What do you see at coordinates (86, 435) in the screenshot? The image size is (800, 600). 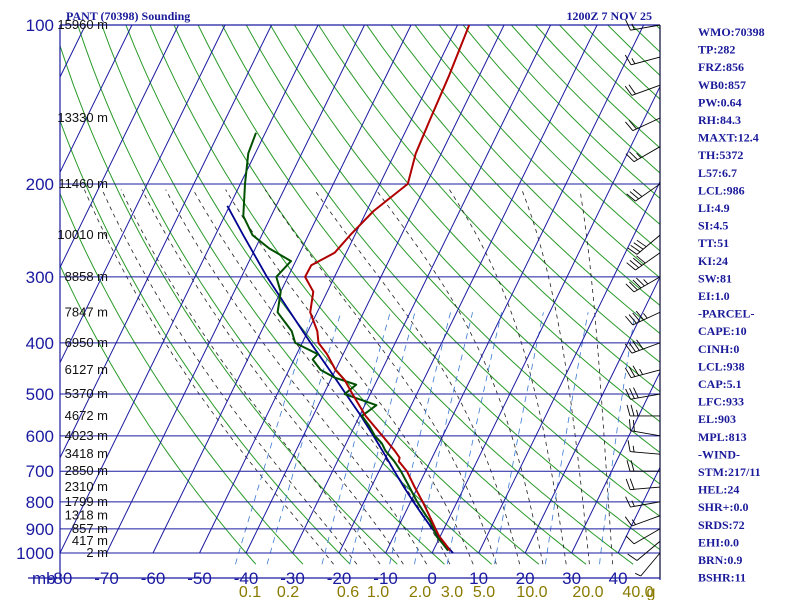 I see `height-label: 4023 m` at bounding box center [86, 435].